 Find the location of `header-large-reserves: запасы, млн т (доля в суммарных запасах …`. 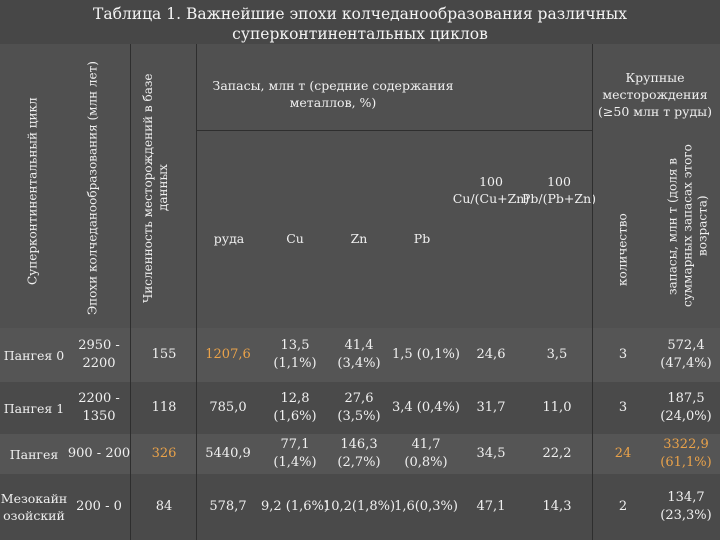

header-large-reserves: запасы, млн т (доля в суммарных запасах … is located at coordinates (687, 226).